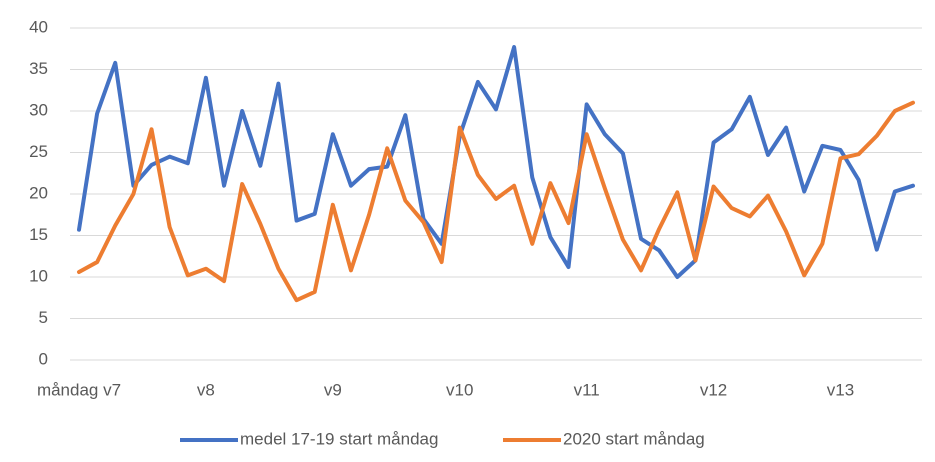 The image size is (935, 462). Describe the element at coordinates (79, 389) in the screenshot. I see `x-tick-label: måndag v7` at that location.